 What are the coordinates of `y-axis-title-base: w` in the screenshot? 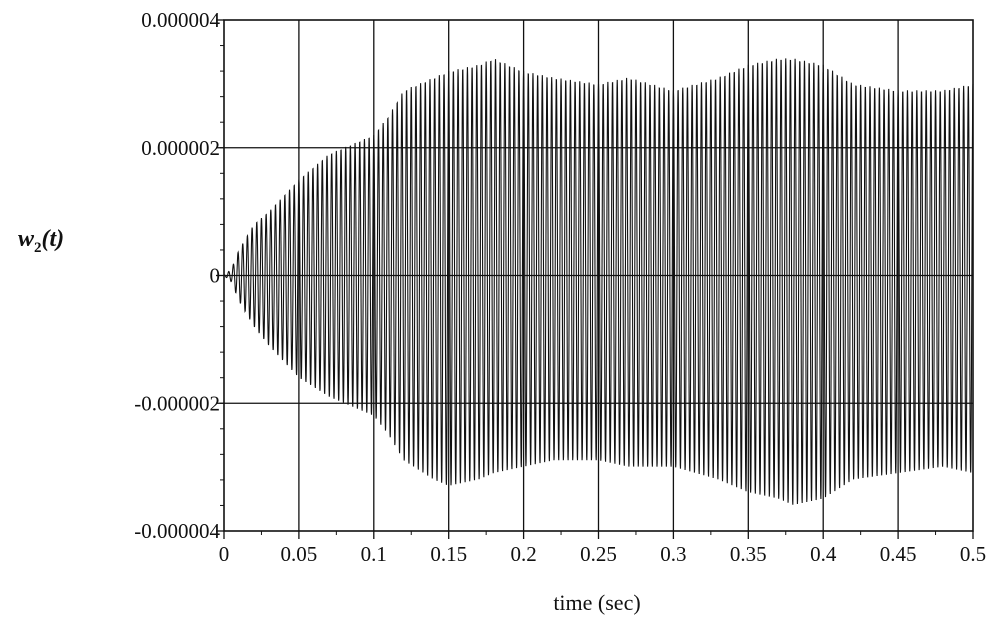 It's located at (26, 239).